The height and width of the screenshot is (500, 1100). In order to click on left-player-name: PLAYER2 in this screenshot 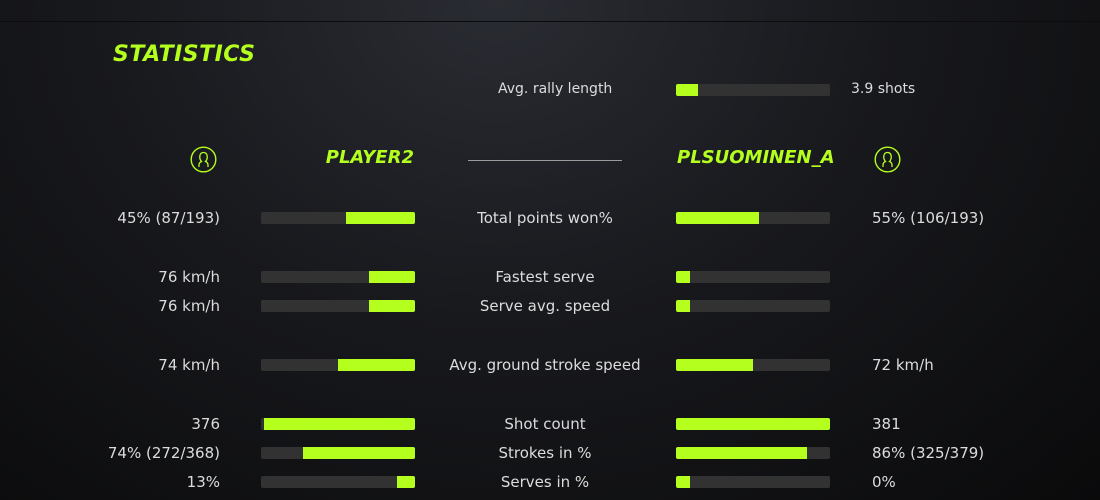, I will do `click(369, 157)`.